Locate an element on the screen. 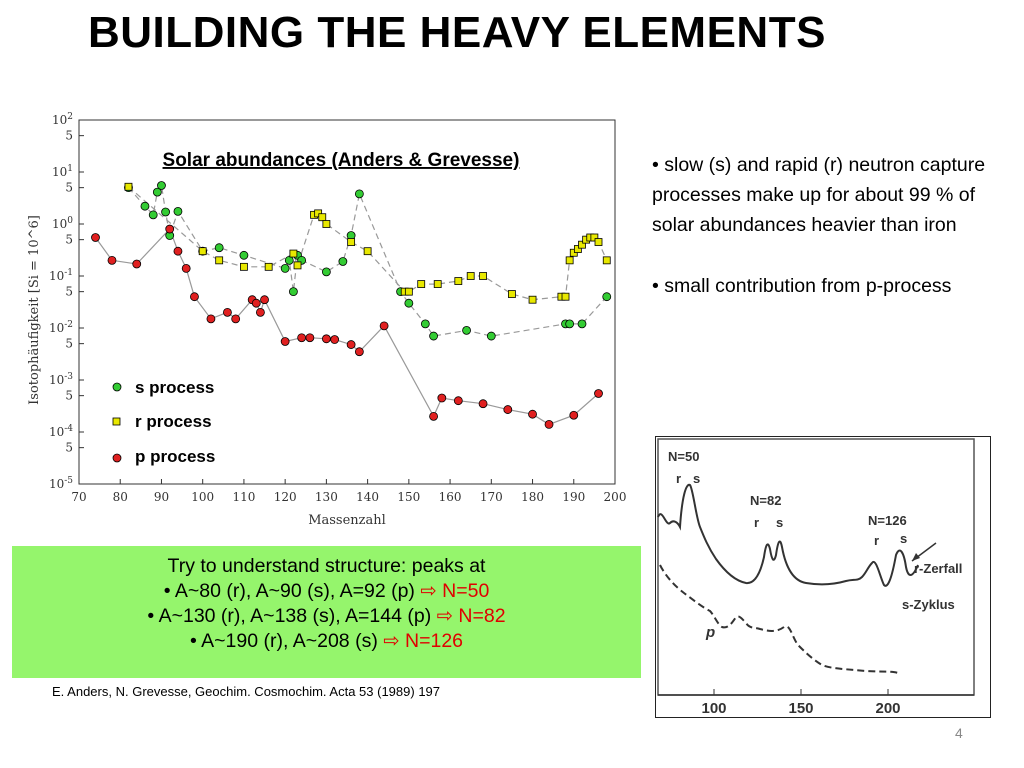 This screenshot has width=1024, height=768. x-axis: 70 80 90 100 110 120 130 140 150 160 170 180 190 200 is located at coordinates (348, 491).